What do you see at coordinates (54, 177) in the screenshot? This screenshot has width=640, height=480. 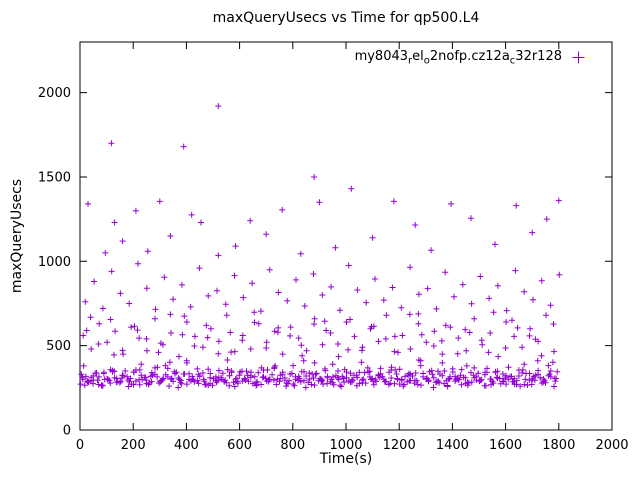 I see `y-tick-label: 1500` at bounding box center [54, 177].